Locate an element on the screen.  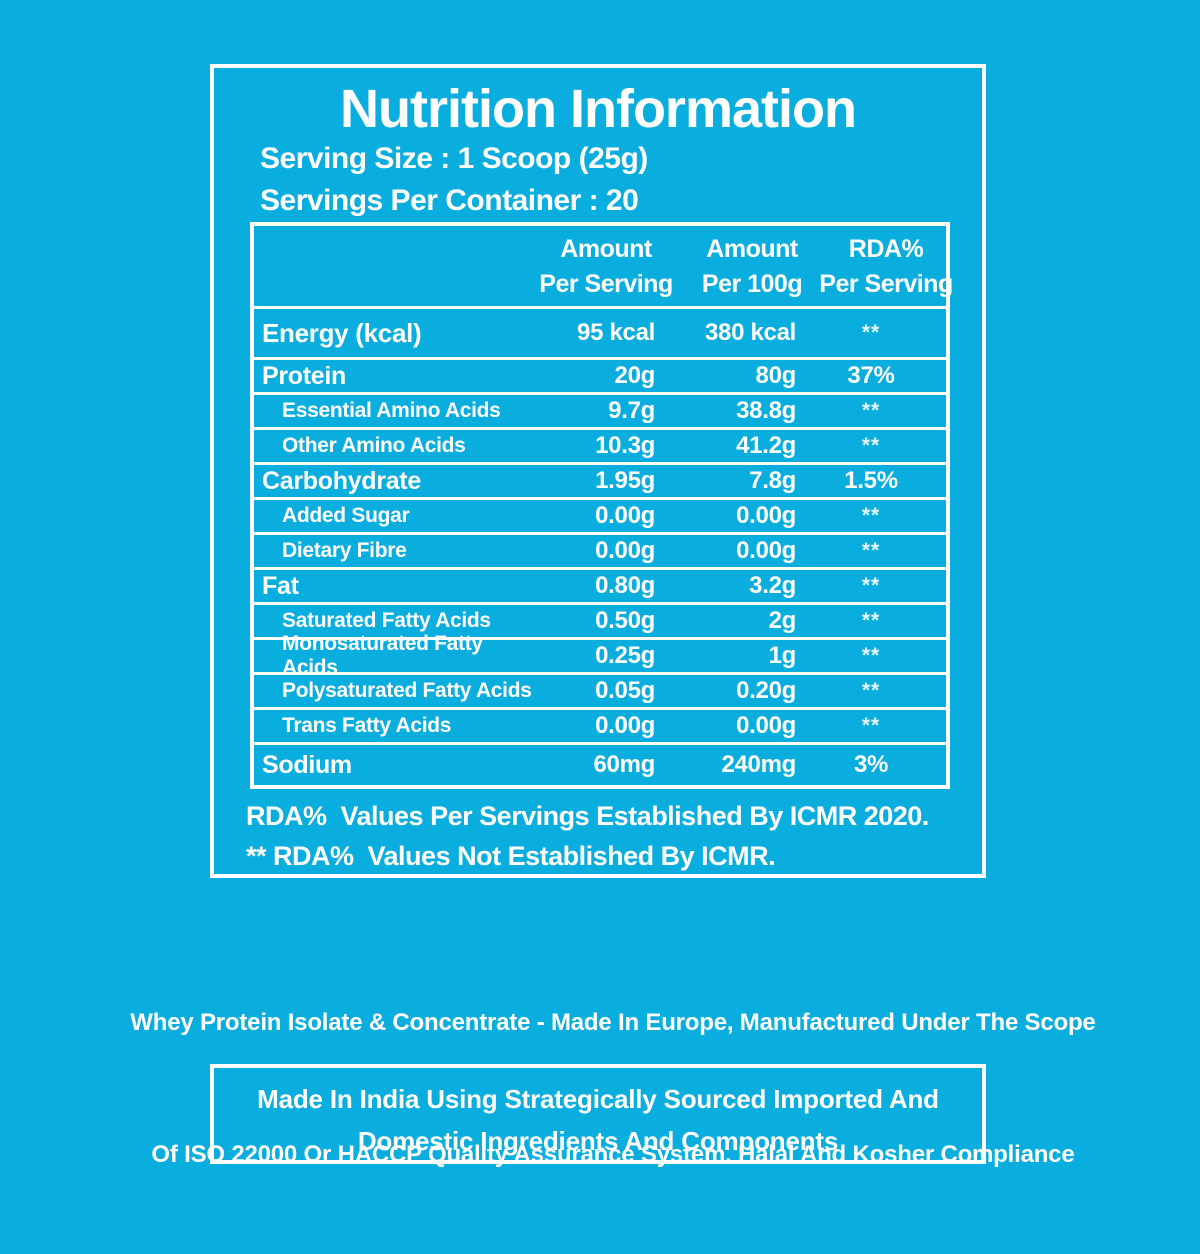
cell-per-100g: 80g is located at coordinates (776, 375).